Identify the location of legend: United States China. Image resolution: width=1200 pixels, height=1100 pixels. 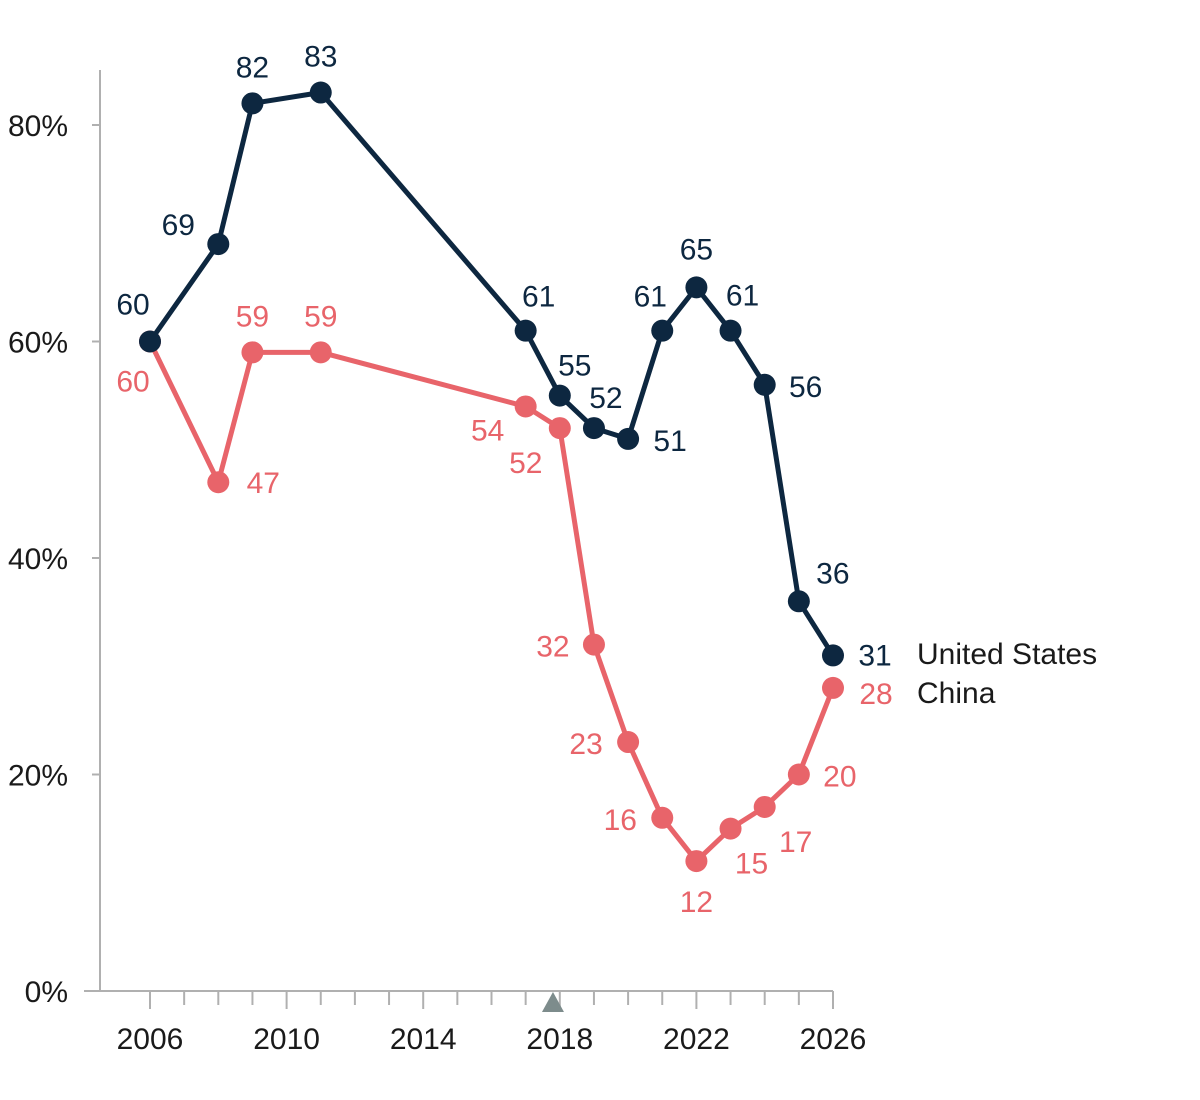
(1007, 674).